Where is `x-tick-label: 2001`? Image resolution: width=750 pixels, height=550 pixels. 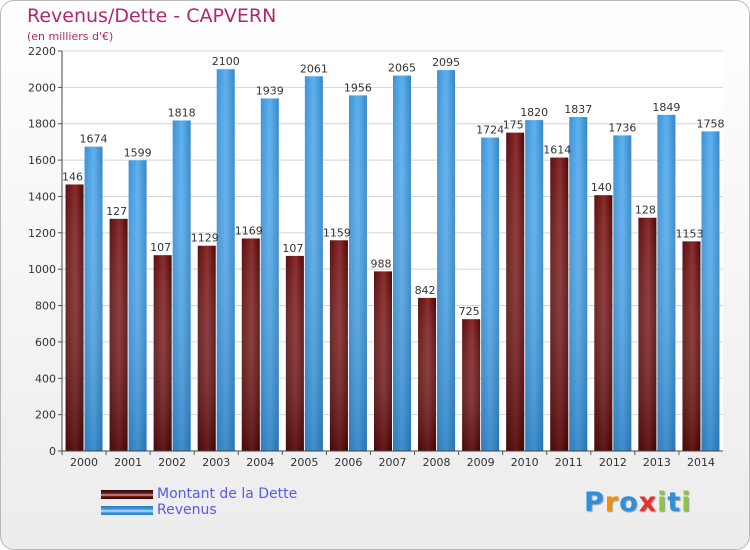 x-tick-label: 2001 is located at coordinates (128, 462).